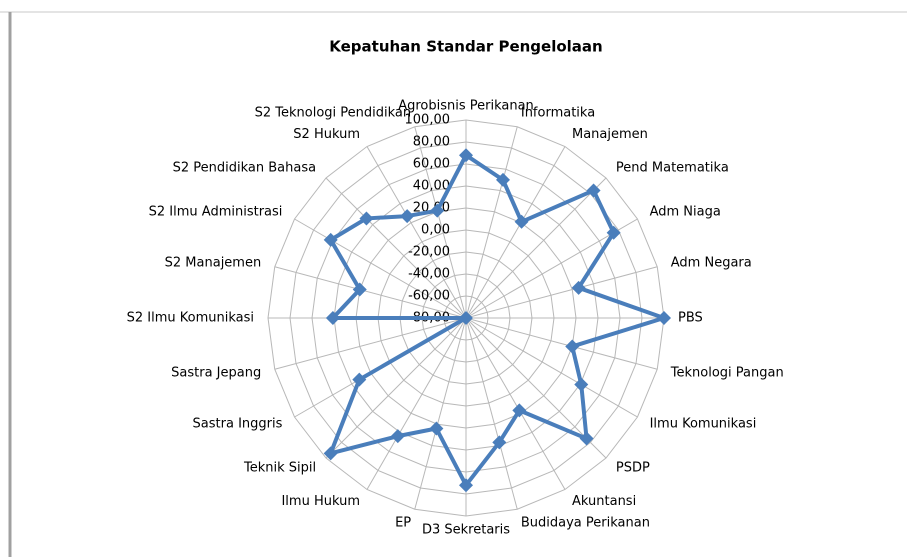 This screenshot has width=907, height=557. Describe the element at coordinates (216, 372) in the screenshot. I see `category-label: Sastra Jepang` at that location.